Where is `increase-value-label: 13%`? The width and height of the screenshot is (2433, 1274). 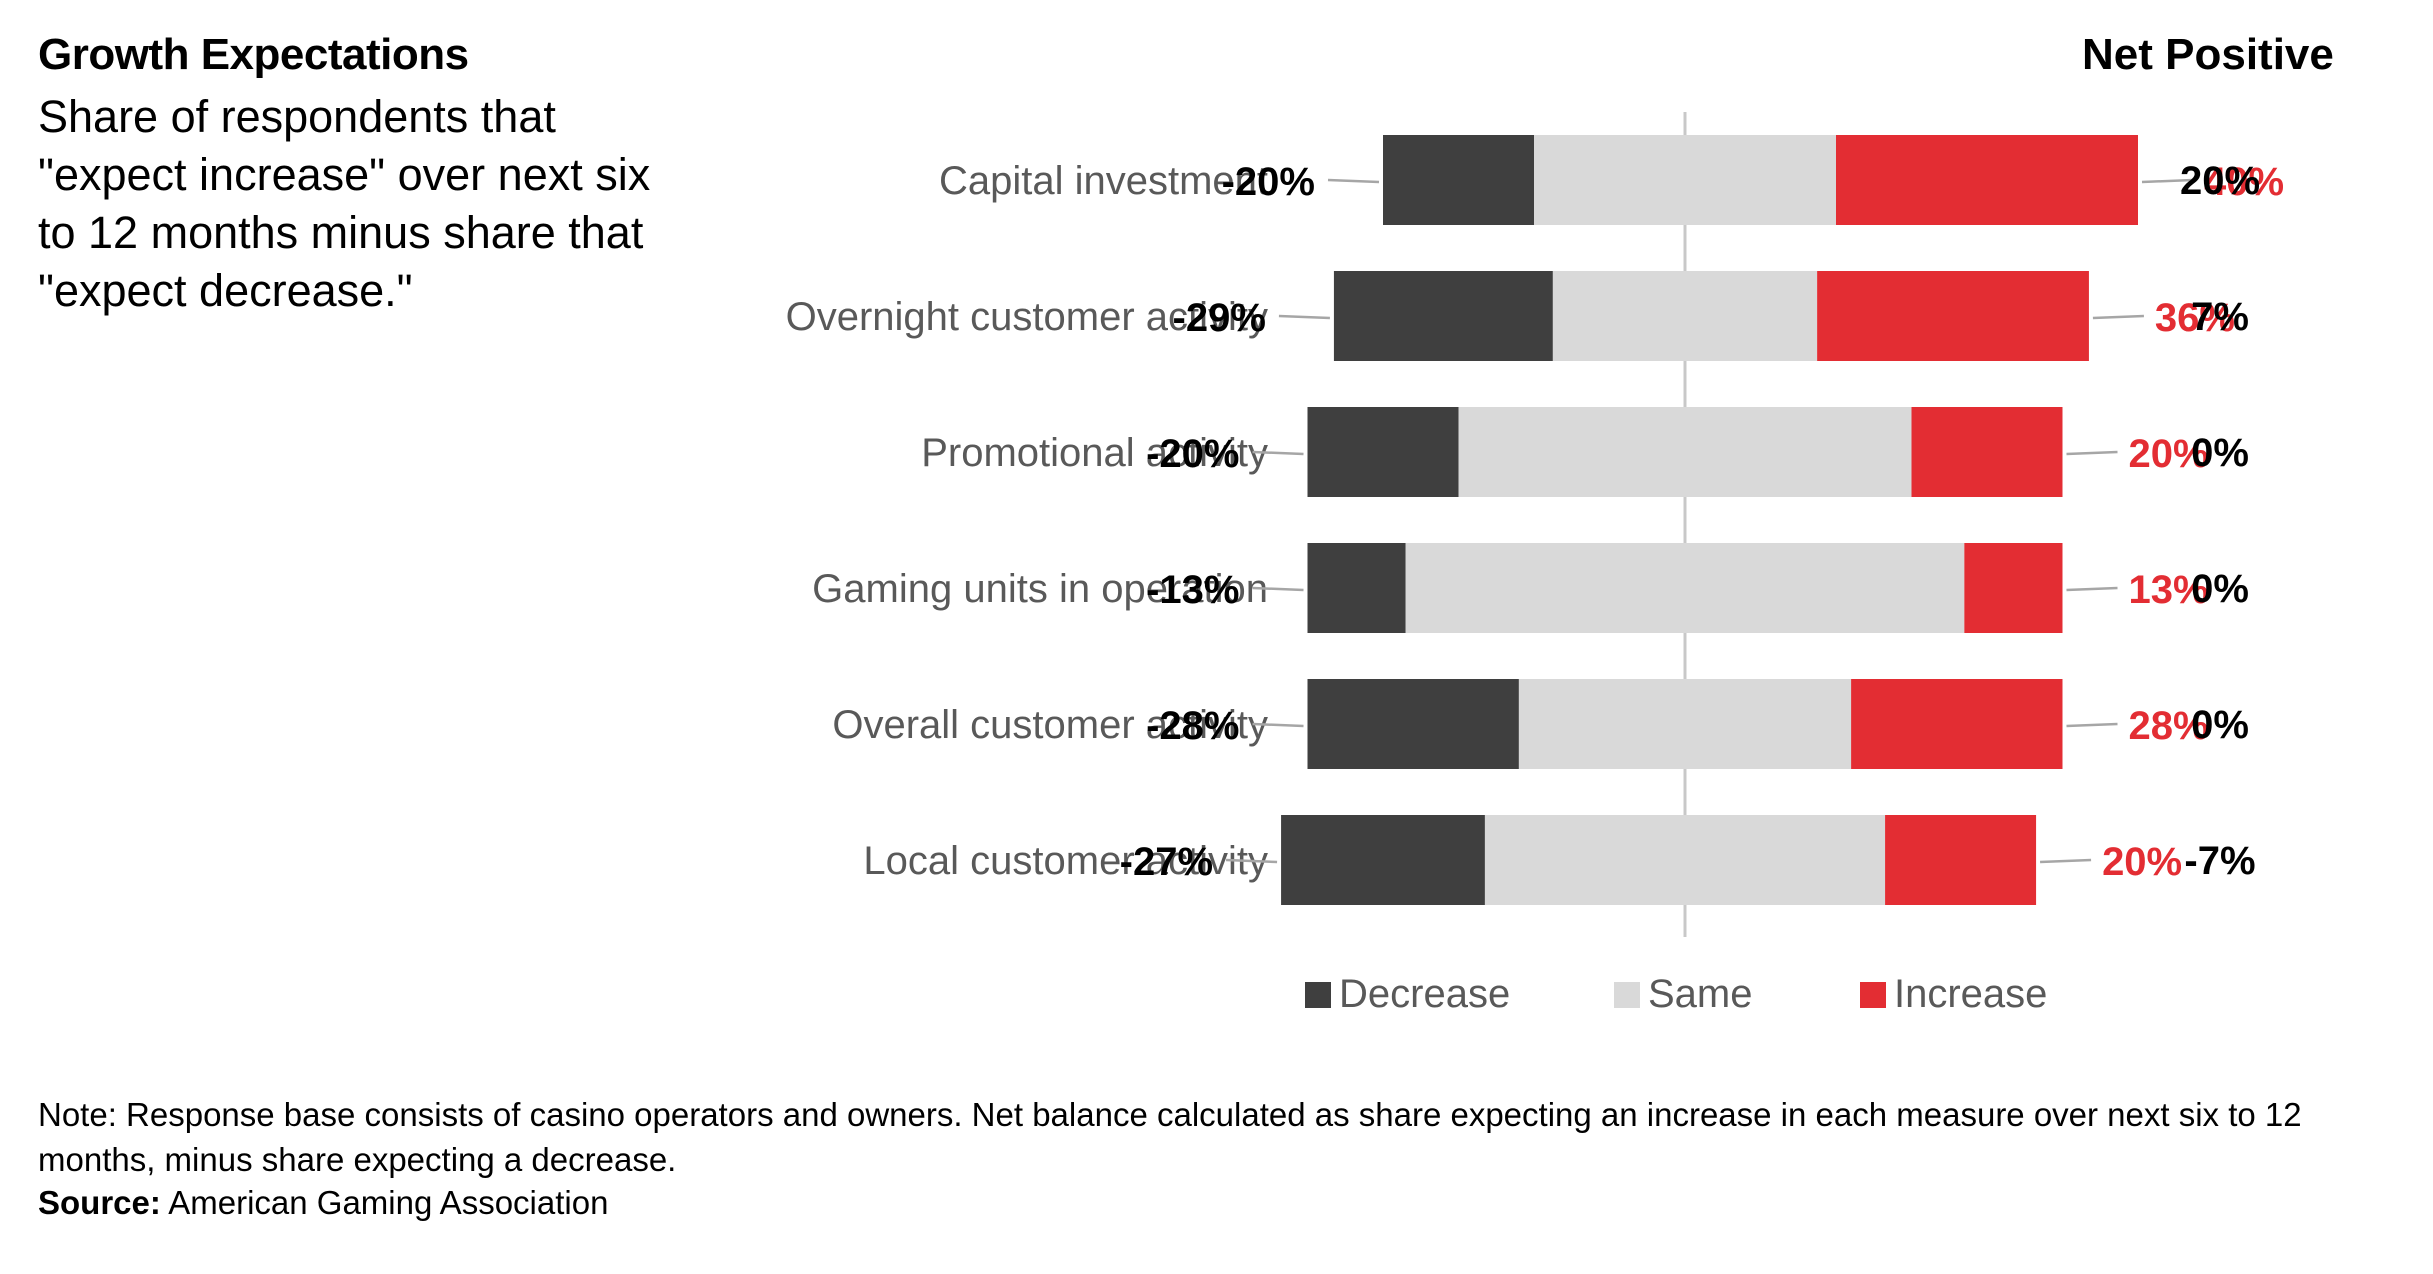
increase-value-label: 13% is located at coordinates (2169, 590).